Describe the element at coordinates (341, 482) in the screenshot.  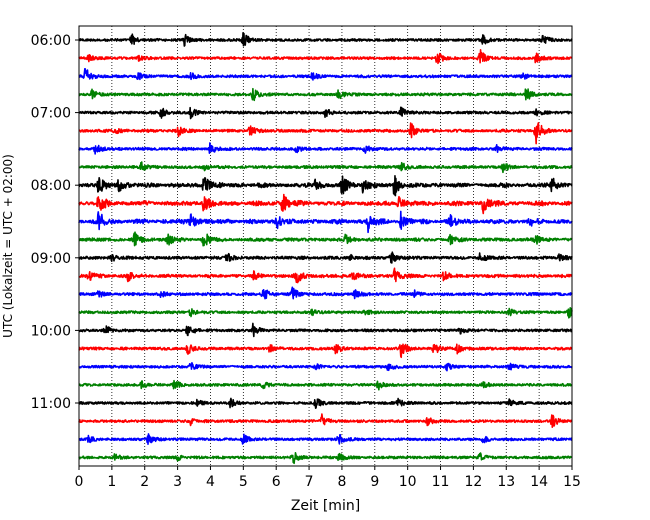
I see `x-tick-label-8: 8` at that location.